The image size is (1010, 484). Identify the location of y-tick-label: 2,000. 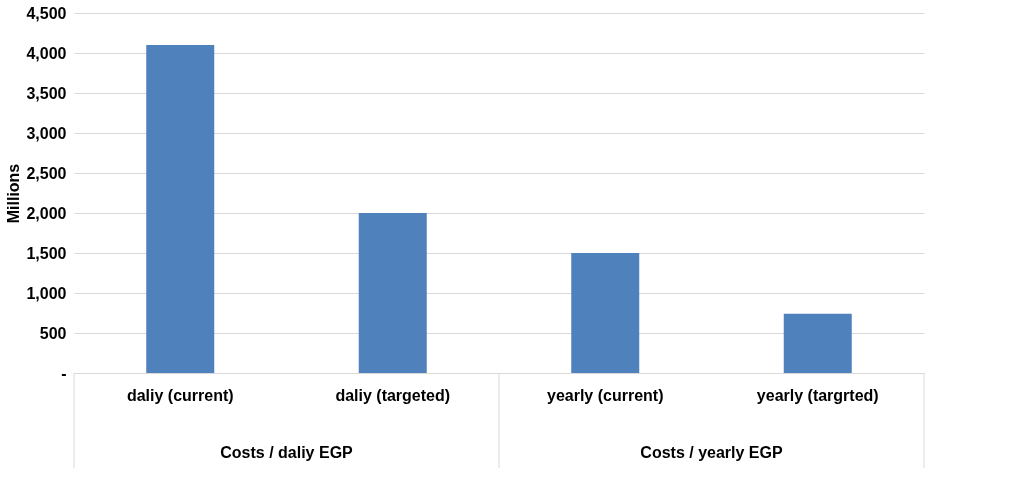
(46, 213).